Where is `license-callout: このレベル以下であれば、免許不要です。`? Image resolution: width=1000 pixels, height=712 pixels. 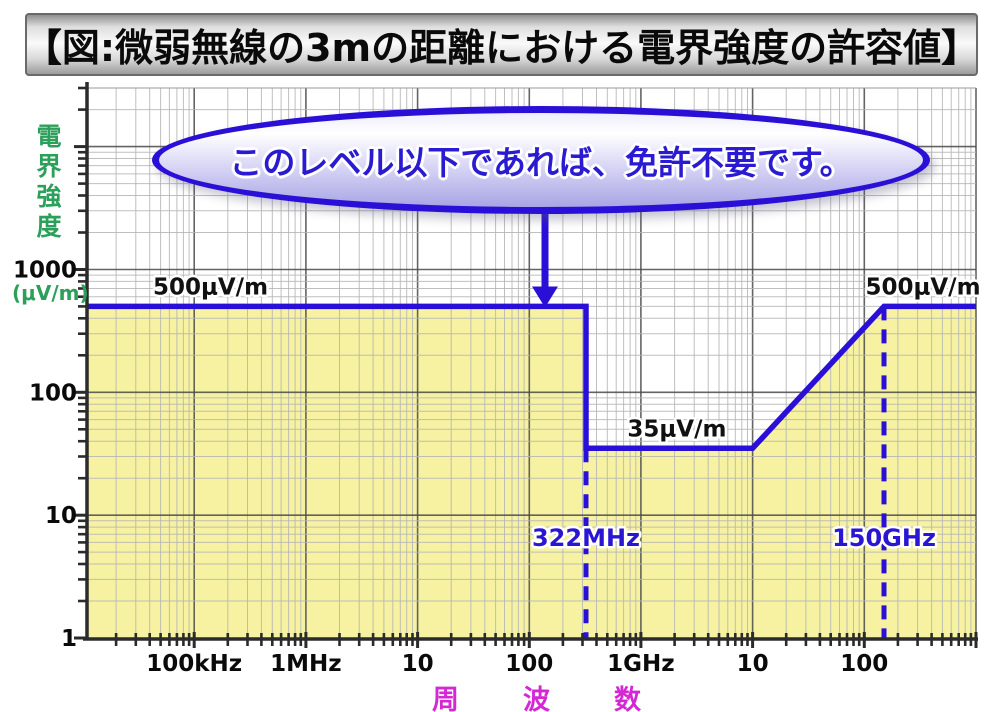 license-callout: このレベル以下であれば、免許不要です。 is located at coordinates (541, 160).